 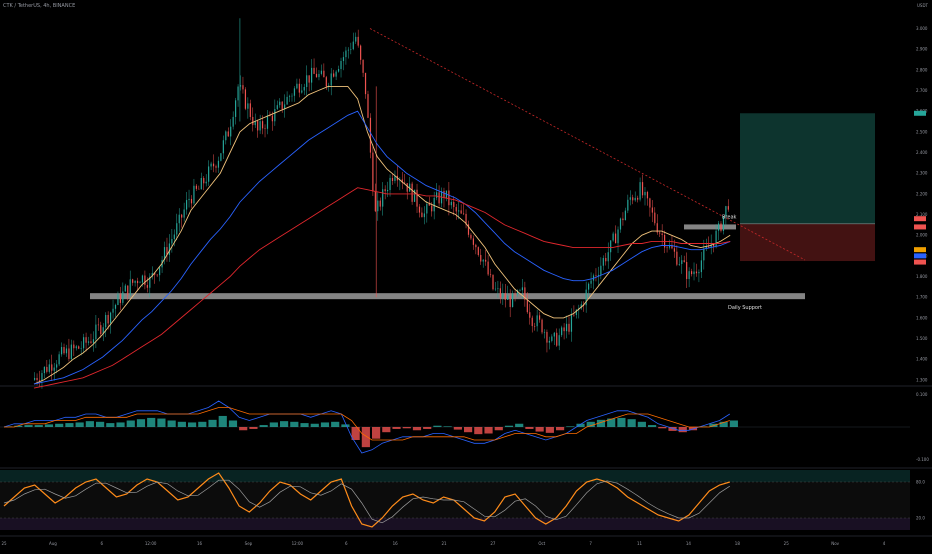 I want to click on price-tick-label: 2.000, so click(x=922, y=235).